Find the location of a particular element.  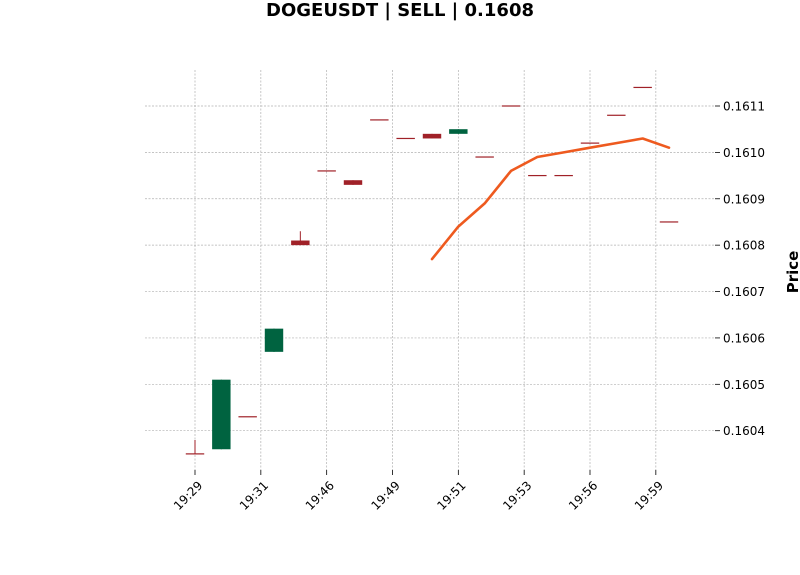

x-tick-label: 19:49 is located at coordinates (386, 495).